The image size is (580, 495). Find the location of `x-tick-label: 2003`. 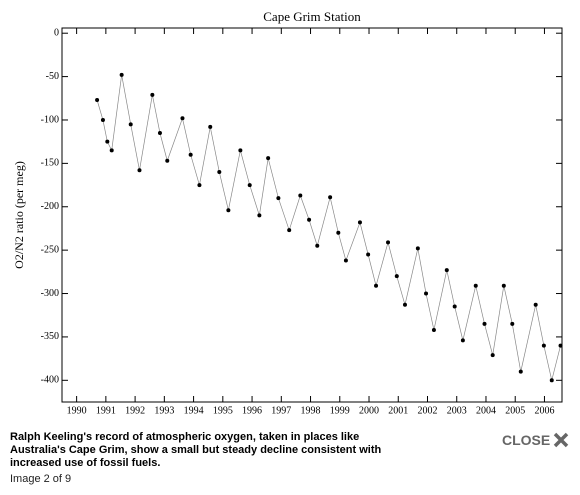

x-tick-label: 2003 is located at coordinates (457, 410).